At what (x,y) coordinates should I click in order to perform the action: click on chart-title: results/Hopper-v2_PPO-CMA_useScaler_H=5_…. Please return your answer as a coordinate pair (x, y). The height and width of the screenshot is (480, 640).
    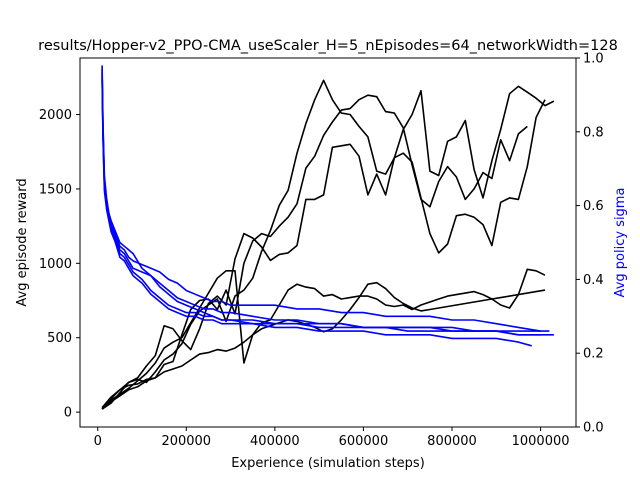
    Looking at the image, I should click on (328, 46).